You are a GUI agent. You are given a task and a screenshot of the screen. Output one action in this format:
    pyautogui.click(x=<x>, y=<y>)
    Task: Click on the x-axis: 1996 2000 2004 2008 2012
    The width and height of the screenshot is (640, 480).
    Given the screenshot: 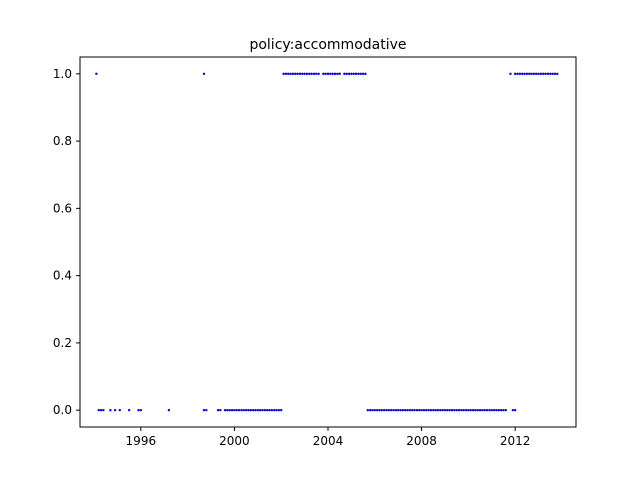 What is the action you would take?
    pyautogui.click(x=328, y=437)
    